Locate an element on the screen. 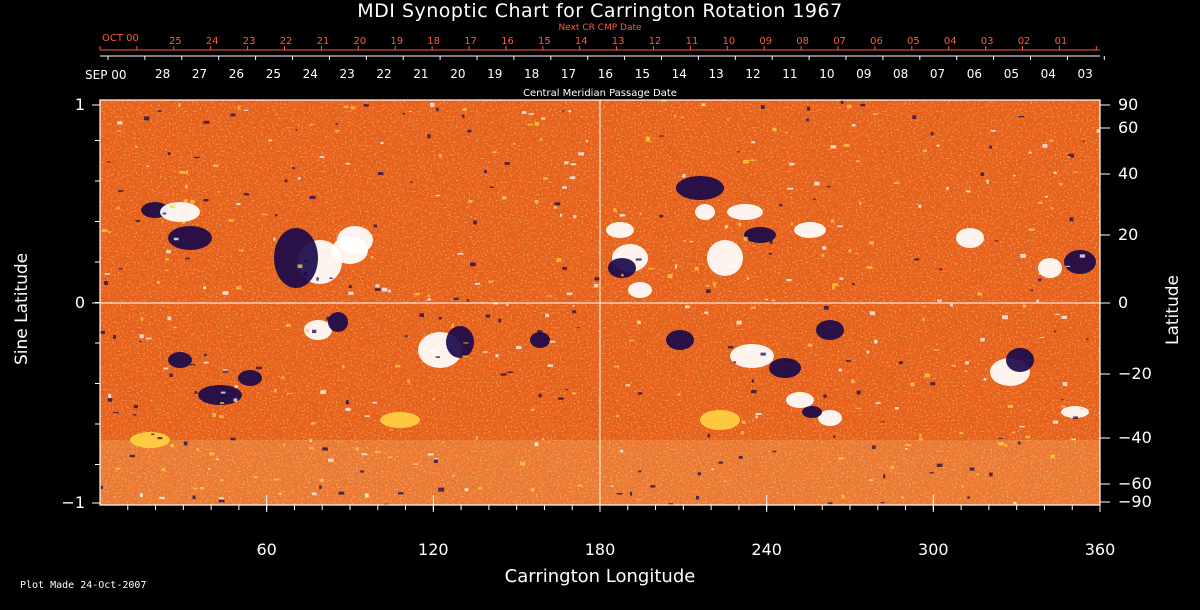 This screenshot has height=610, width=1200. active-region is located at coordinates (720, 420).